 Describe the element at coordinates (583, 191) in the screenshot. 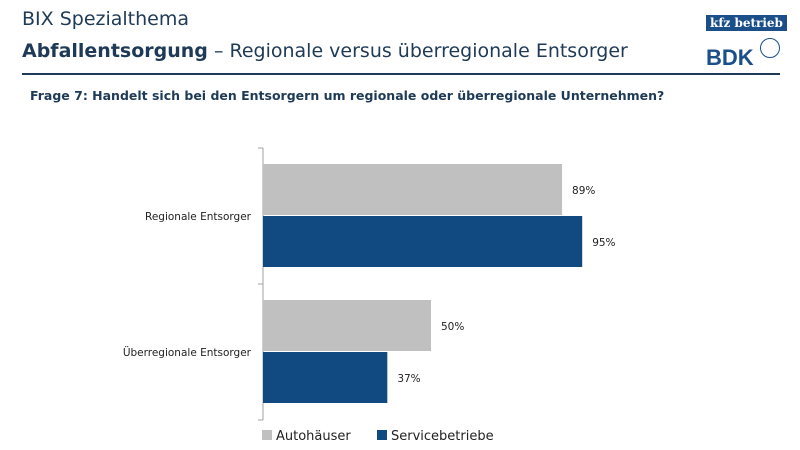

I see `data-label: 89%` at that location.